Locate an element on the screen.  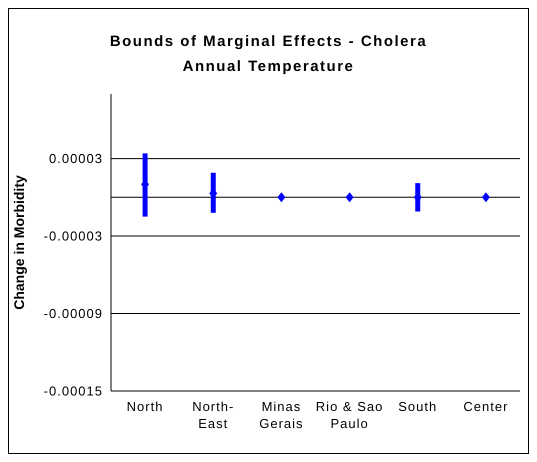
chart-subtitle: Annual Temperature is located at coordinates (269, 67).